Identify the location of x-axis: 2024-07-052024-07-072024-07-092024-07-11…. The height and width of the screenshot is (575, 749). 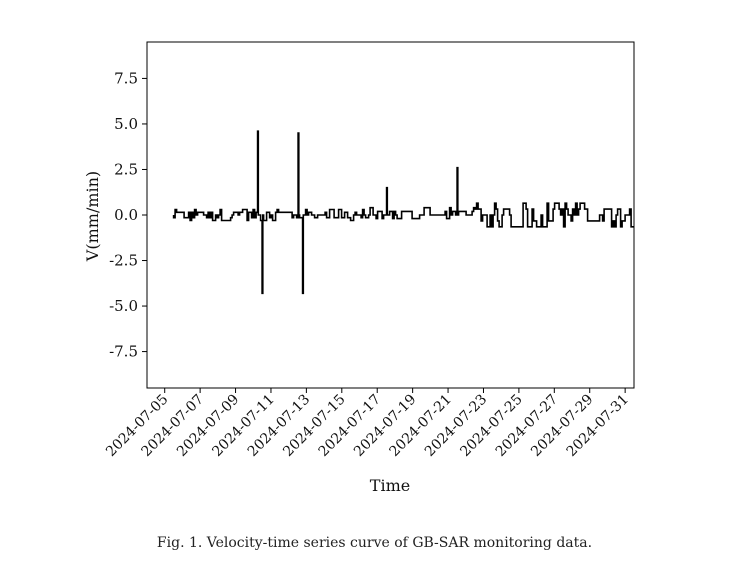
(367, 424).